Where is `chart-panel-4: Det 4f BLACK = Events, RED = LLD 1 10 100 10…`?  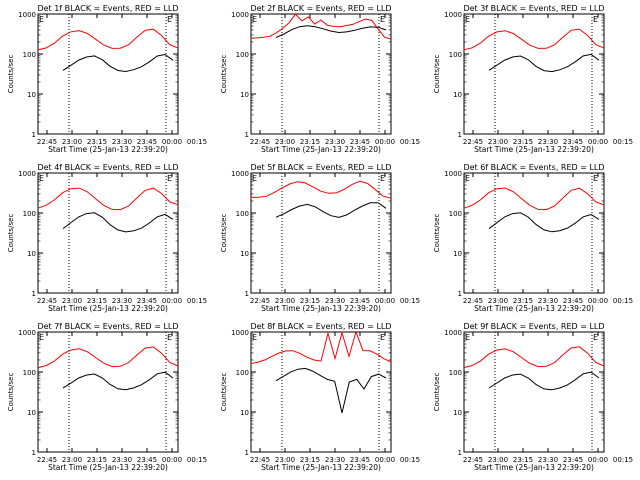 chart-panel-4: Det 4f BLACK = Events, RED = LLD 1 10 100 10… is located at coordinates (107, 238).